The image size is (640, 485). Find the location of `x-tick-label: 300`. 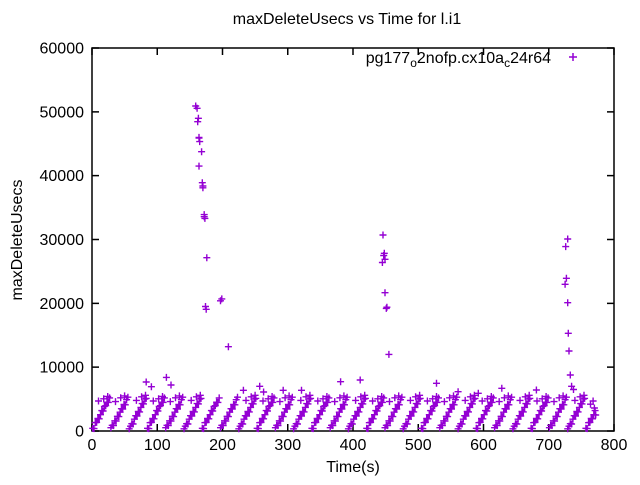

x-tick-label: 300 is located at coordinates (287, 445).